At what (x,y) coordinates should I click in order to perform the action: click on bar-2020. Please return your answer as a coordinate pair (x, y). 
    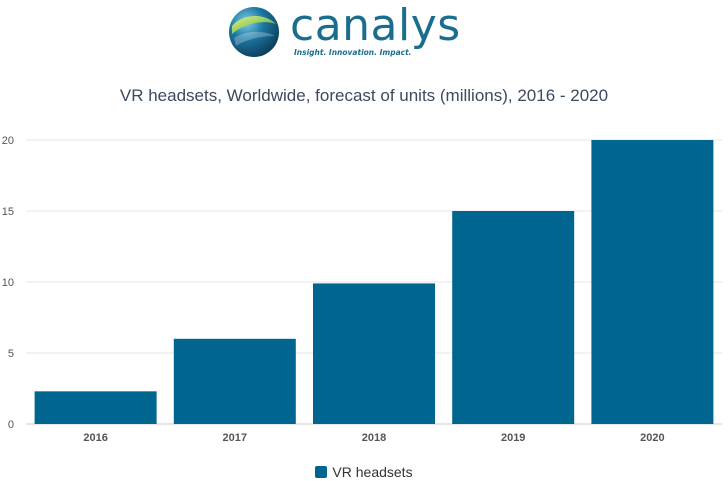
    Looking at the image, I should click on (652, 282).